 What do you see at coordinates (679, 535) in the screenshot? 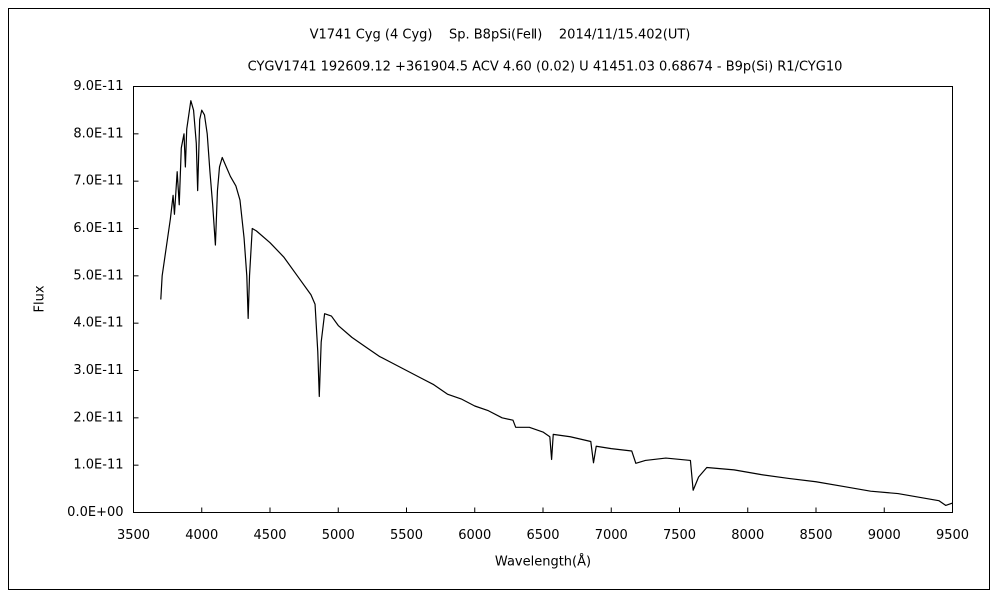
I see `x-tick-label: 7500` at bounding box center [679, 535].